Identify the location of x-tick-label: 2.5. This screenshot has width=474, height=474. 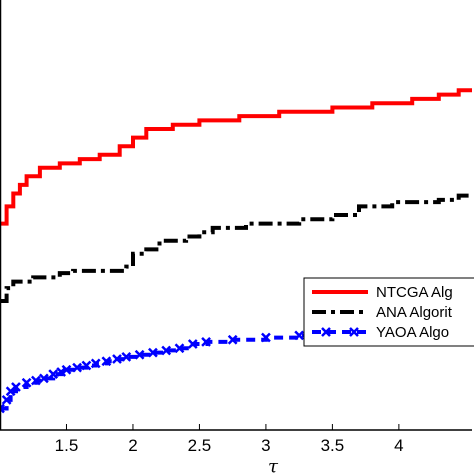
(200, 445).